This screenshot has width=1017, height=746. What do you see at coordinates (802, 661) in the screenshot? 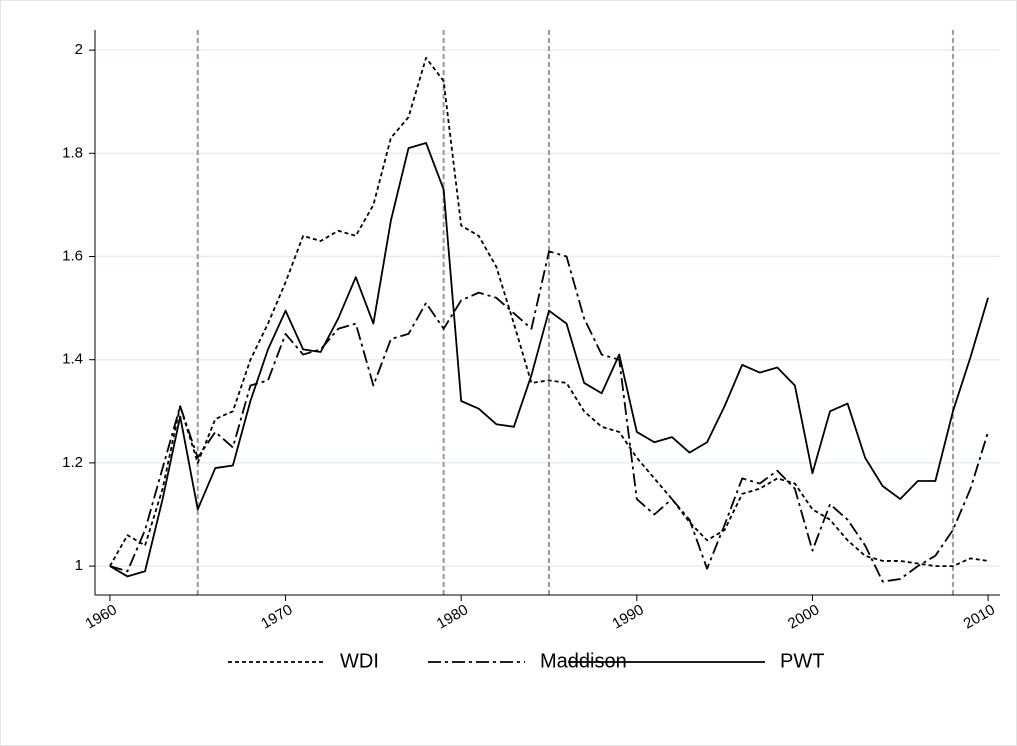
I see `legend-label: PWT` at bounding box center [802, 661].